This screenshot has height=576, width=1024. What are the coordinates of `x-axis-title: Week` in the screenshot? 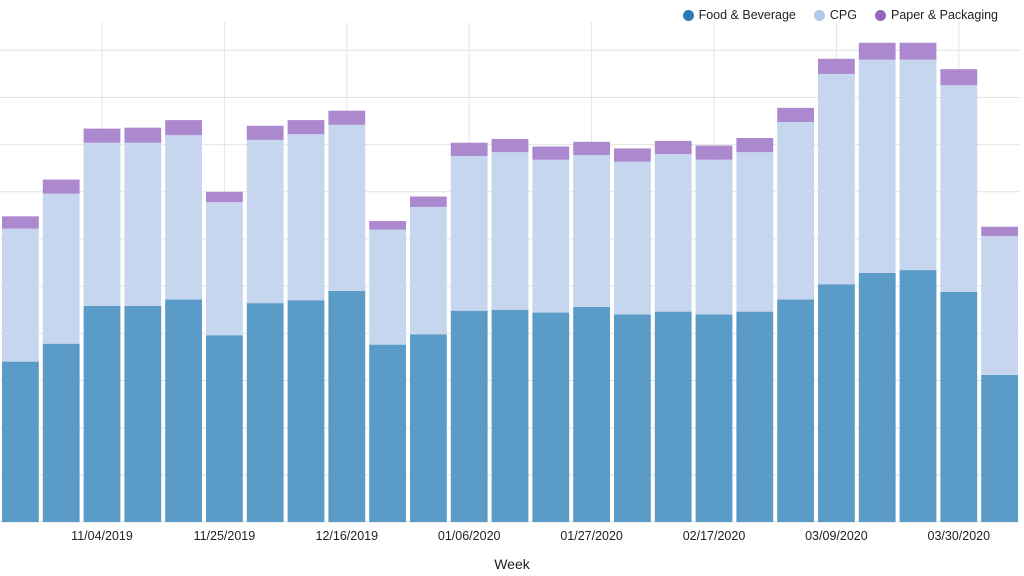 It's located at (512, 564).